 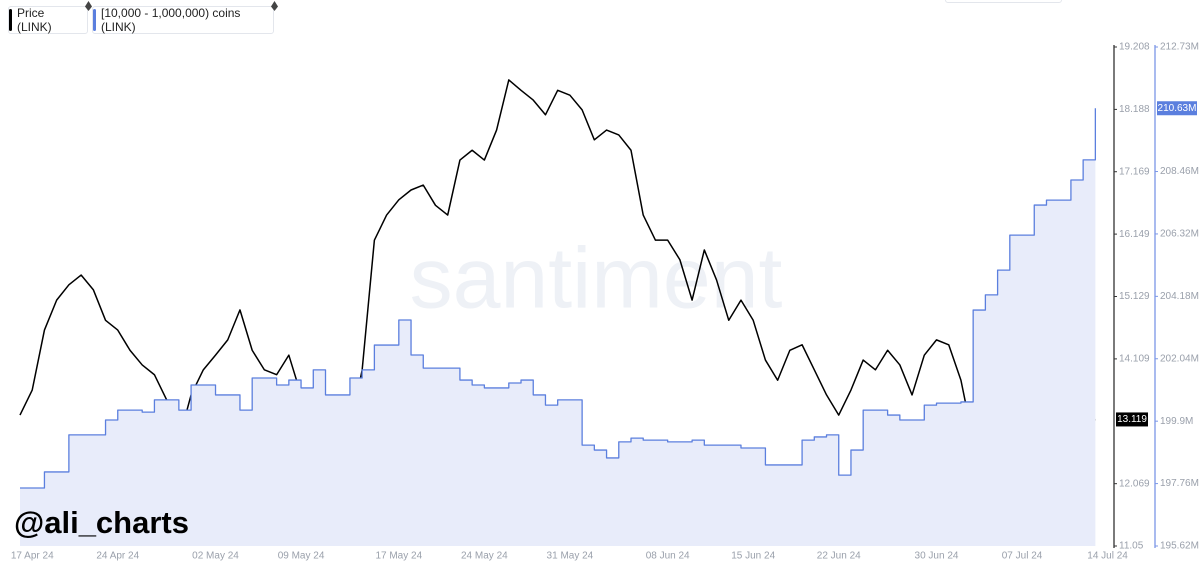 I want to click on x-tick-label: 24 May 24, so click(x=484, y=556).